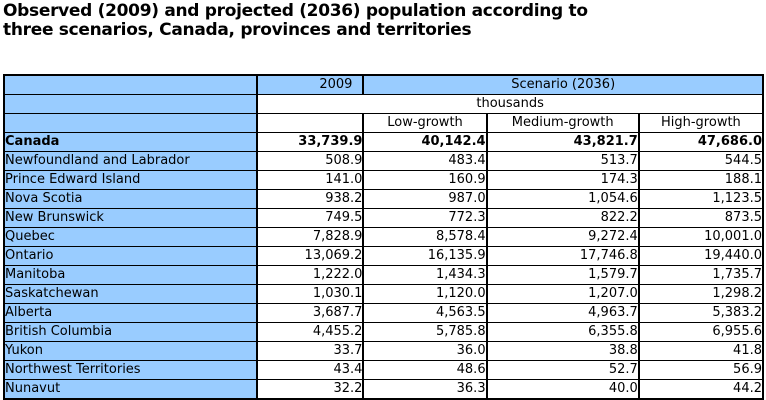 The image size is (766, 400). Describe the element at coordinates (310, 294) in the screenshot. I see `population-value: 1,030.1` at that location.